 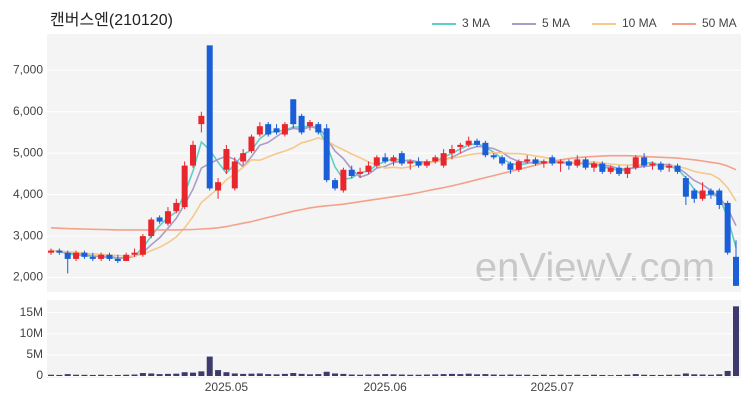 I want to click on y-tick-label: 3,000, so click(x=28, y=235).